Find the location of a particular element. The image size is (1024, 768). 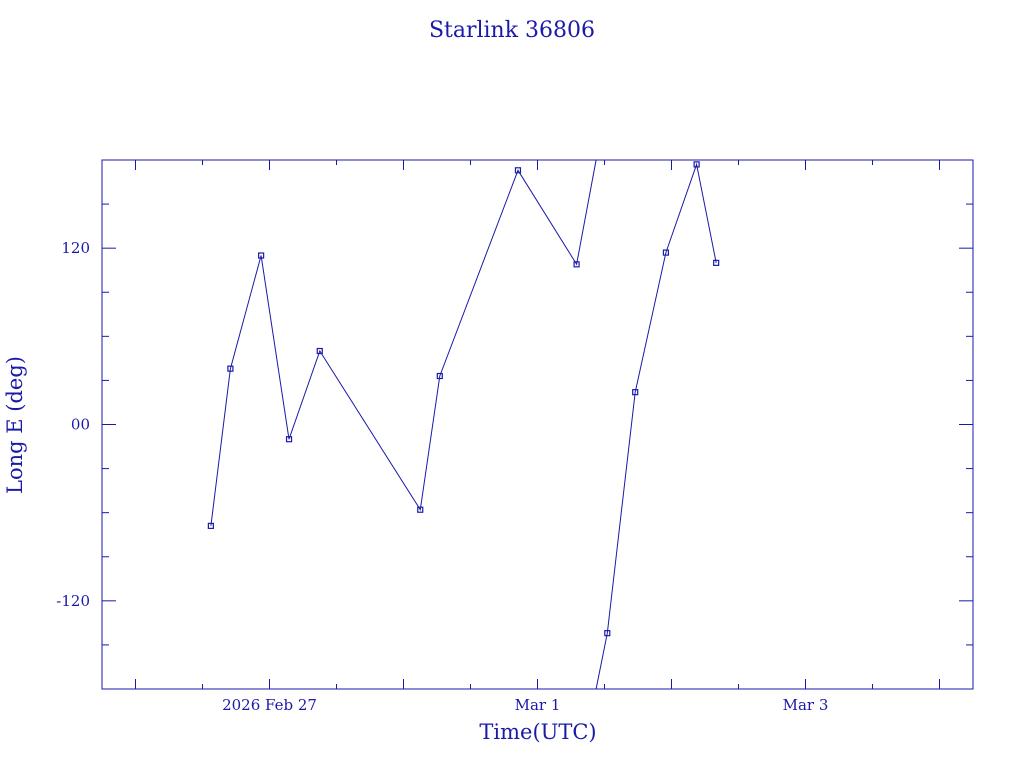

x-tick-label: 2026 Feb 27 is located at coordinates (269, 705).